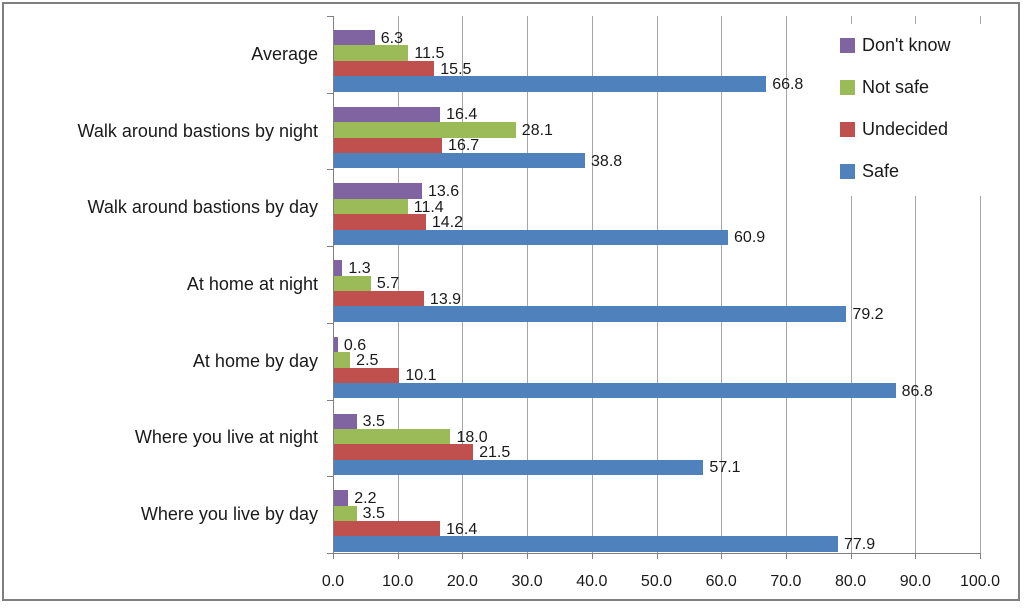  Describe the element at coordinates (607, 161) in the screenshot. I see `bar-value-label: 38.8` at that location.